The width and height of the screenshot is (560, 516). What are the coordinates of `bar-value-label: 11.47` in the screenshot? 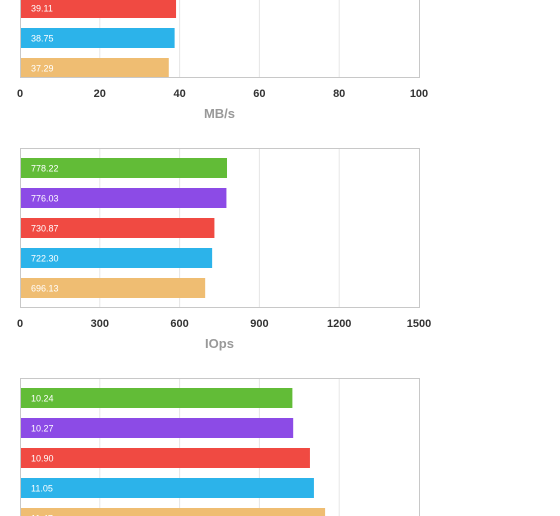 It's located at (42, 515).